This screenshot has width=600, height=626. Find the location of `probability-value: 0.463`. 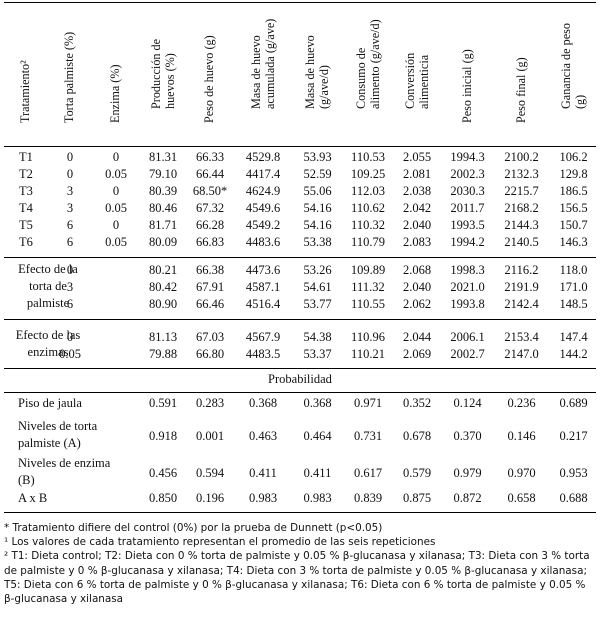

probability-value: 0.463 is located at coordinates (263, 436).